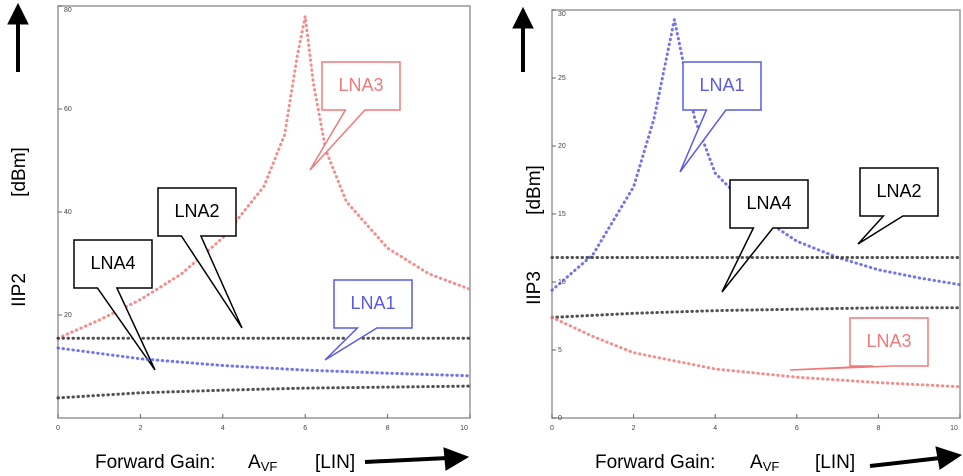 This screenshot has height=476, width=963. Describe the element at coordinates (19, 290) in the screenshot. I see `y-axis-label: IIP2` at that location.